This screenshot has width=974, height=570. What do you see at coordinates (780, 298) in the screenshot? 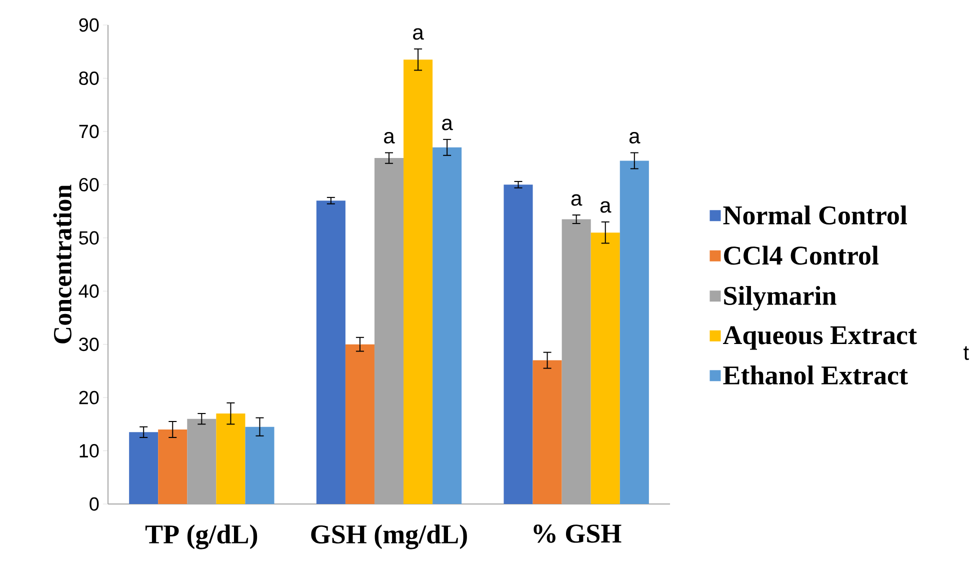
I see `legend-label: Silymarin` at bounding box center [780, 298].